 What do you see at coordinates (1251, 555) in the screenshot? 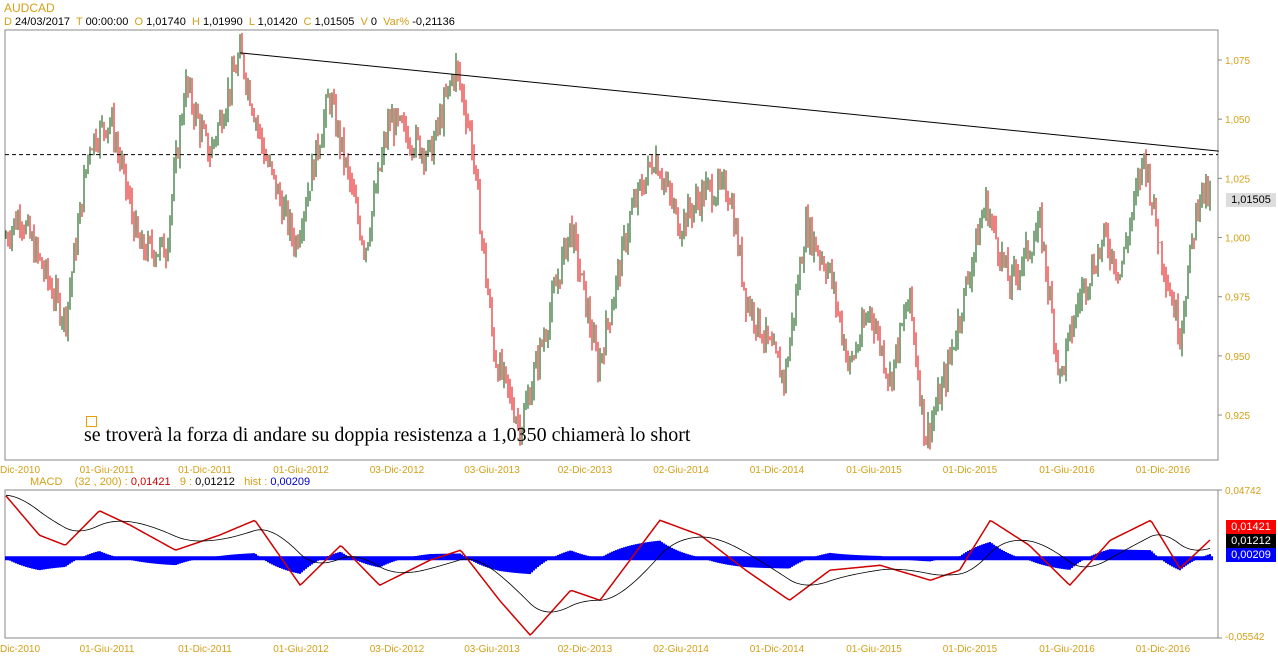
I see `hist-tag: 0,00209` at bounding box center [1251, 555].